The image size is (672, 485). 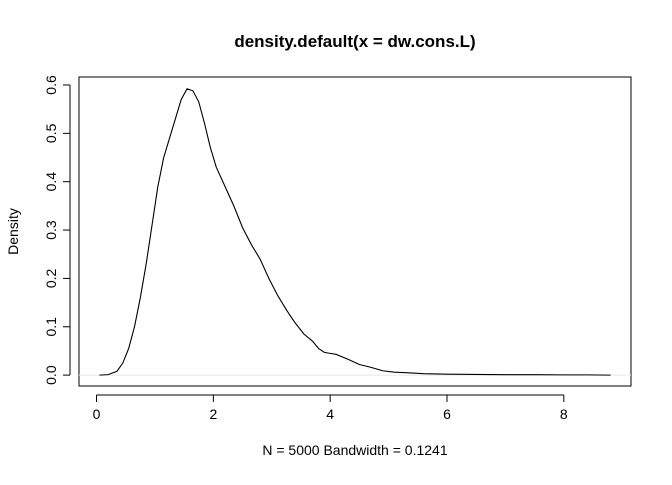 I want to click on x-tick-label: 4, so click(x=330, y=414).